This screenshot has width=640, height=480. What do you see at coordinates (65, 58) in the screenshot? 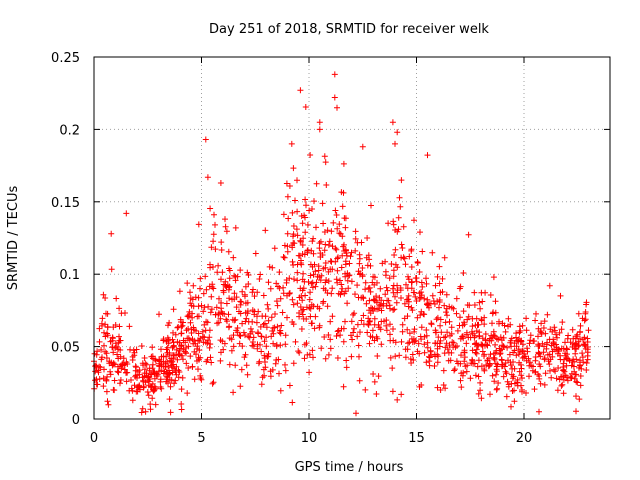
I see `y-tick-label: 0.25` at bounding box center [65, 58].